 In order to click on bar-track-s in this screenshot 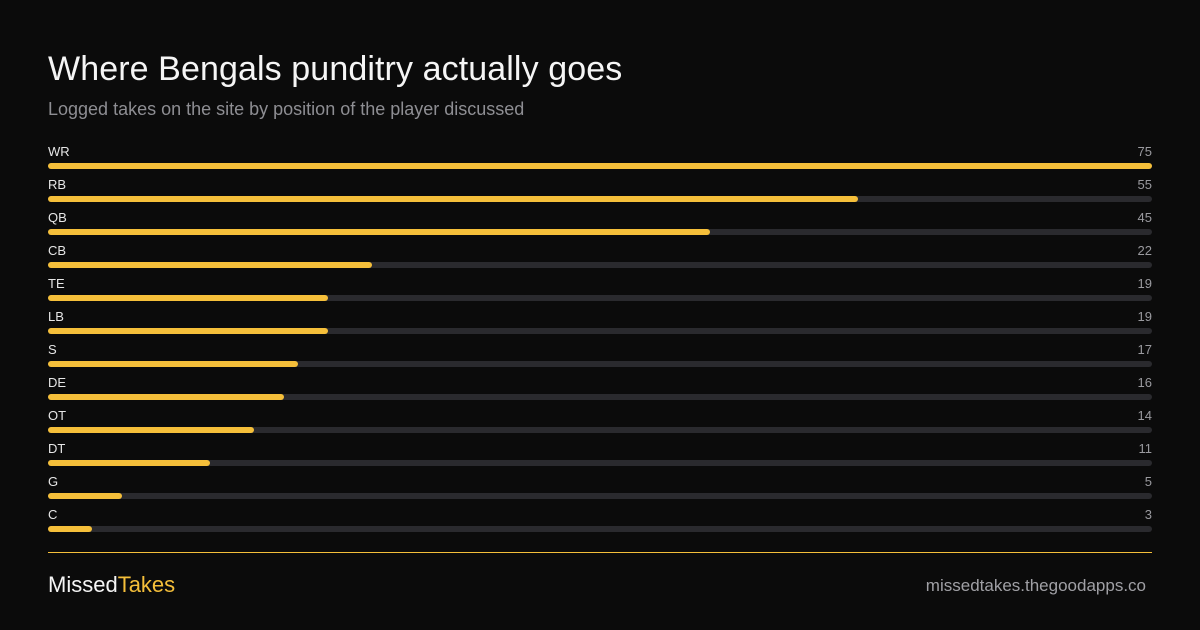, I will do `click(600, 364)`.